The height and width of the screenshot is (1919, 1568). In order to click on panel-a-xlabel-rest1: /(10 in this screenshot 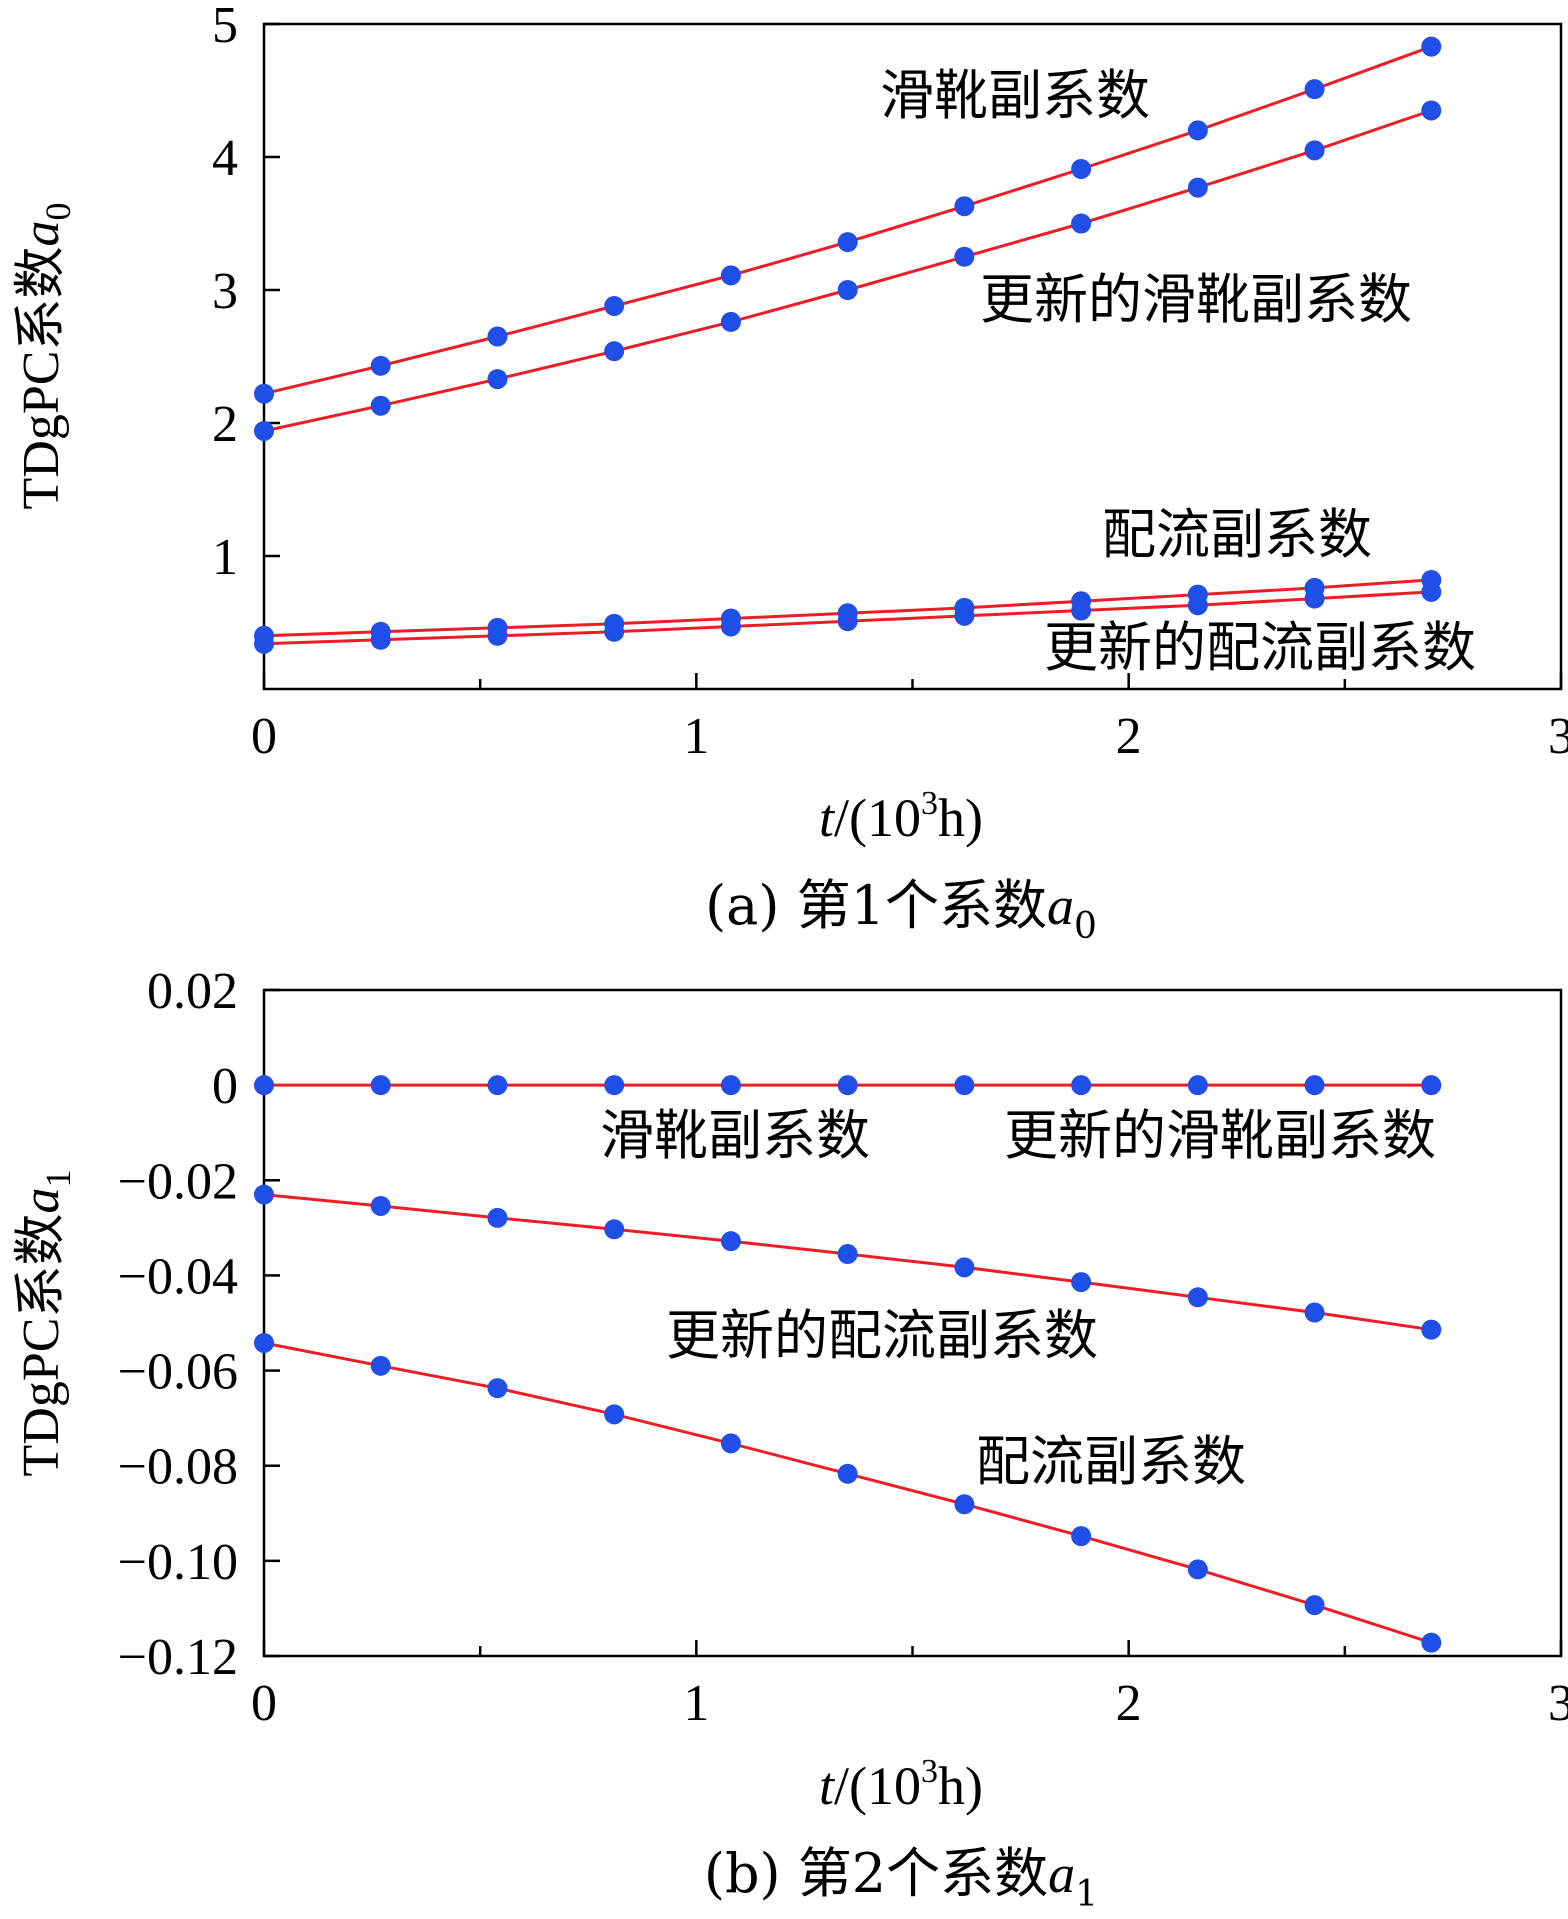, I will do `click(877, 818)`.